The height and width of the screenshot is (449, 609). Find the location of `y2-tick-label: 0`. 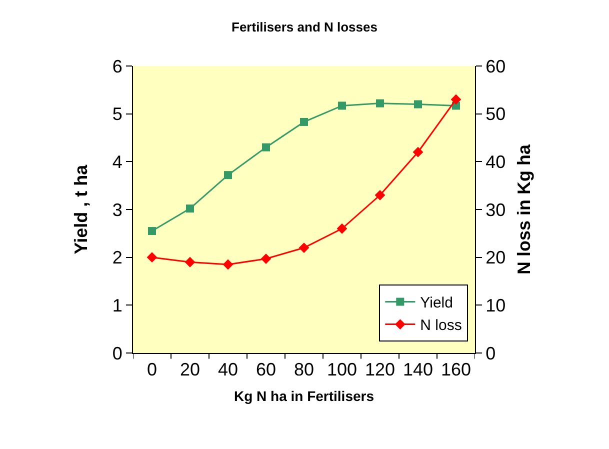

y2-tick-label: 0 is located at coordinates (491, 353).